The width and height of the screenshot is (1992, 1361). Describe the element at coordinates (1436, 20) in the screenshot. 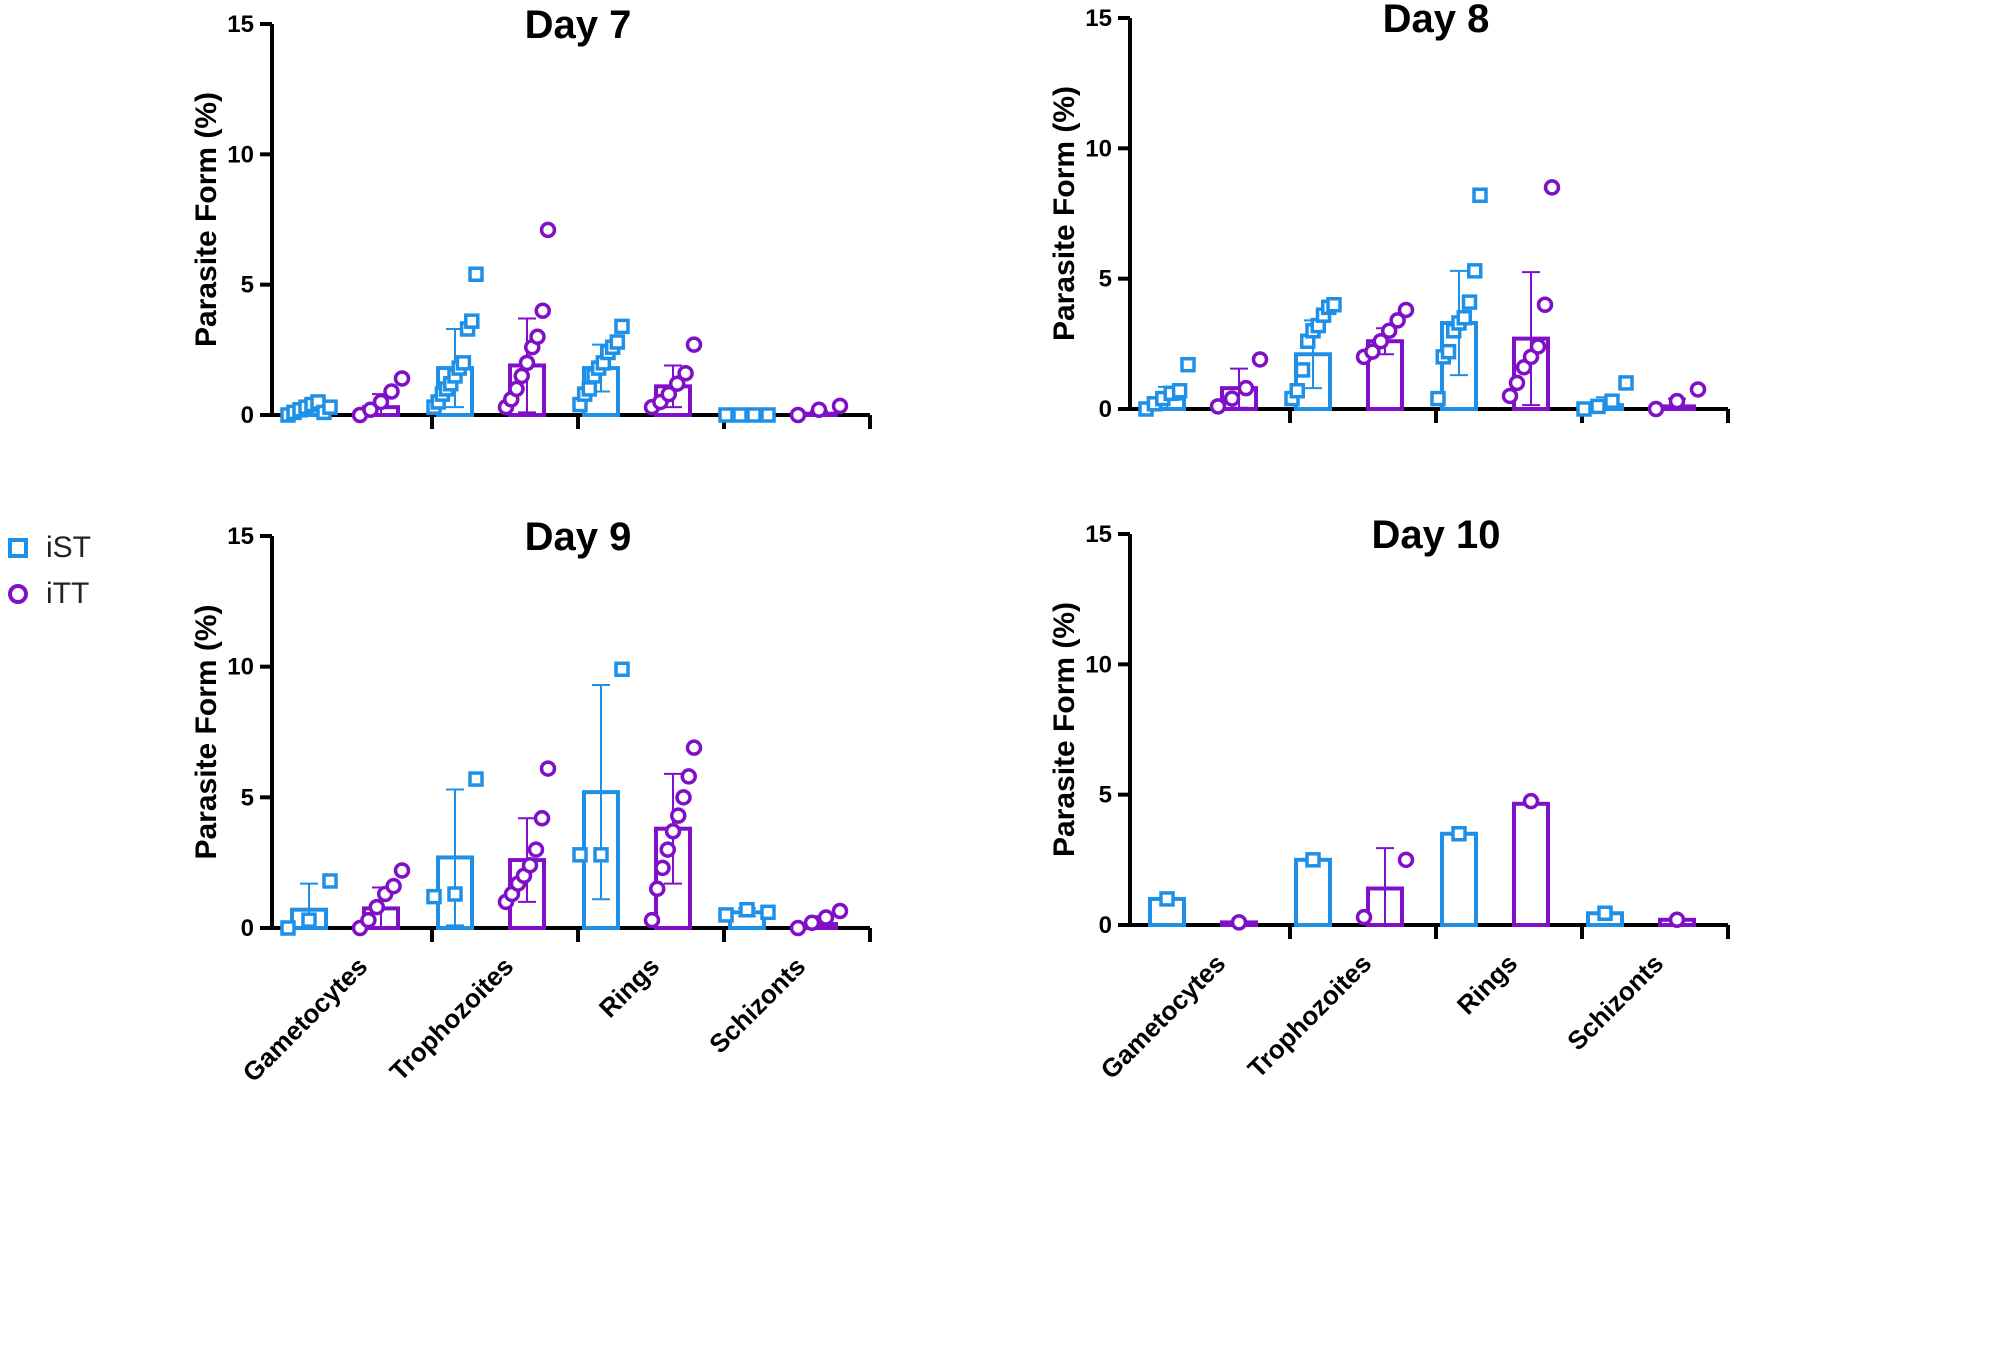

I see `chart-title: Day 8` at that location.